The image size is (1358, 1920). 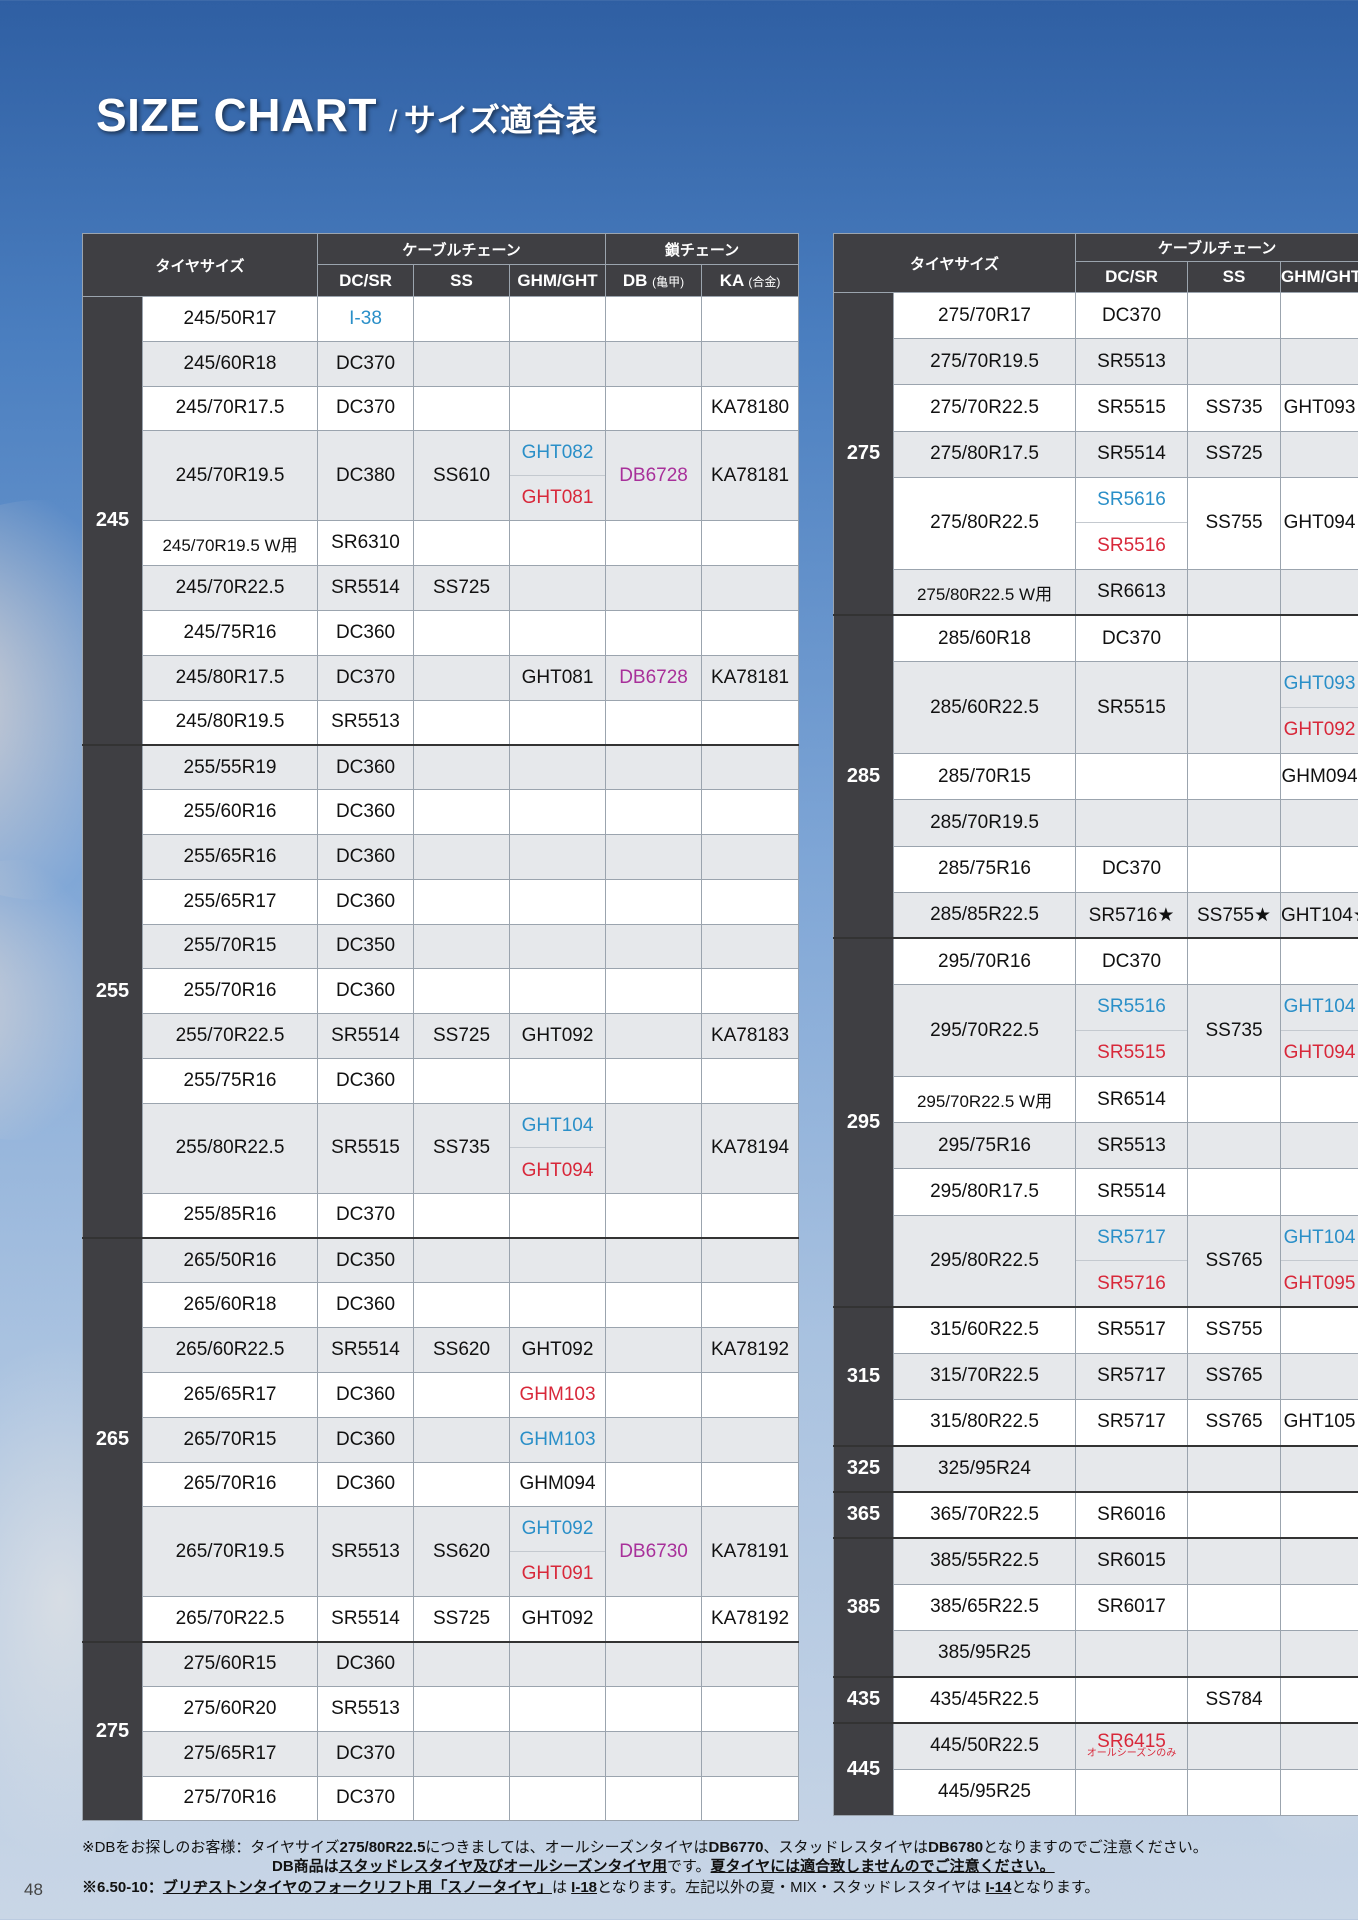 What do you see at coordinates (984, 961) in the screenshot?
I see `tire-size-cell: 295/70R16` at bounding box center [984, 961].